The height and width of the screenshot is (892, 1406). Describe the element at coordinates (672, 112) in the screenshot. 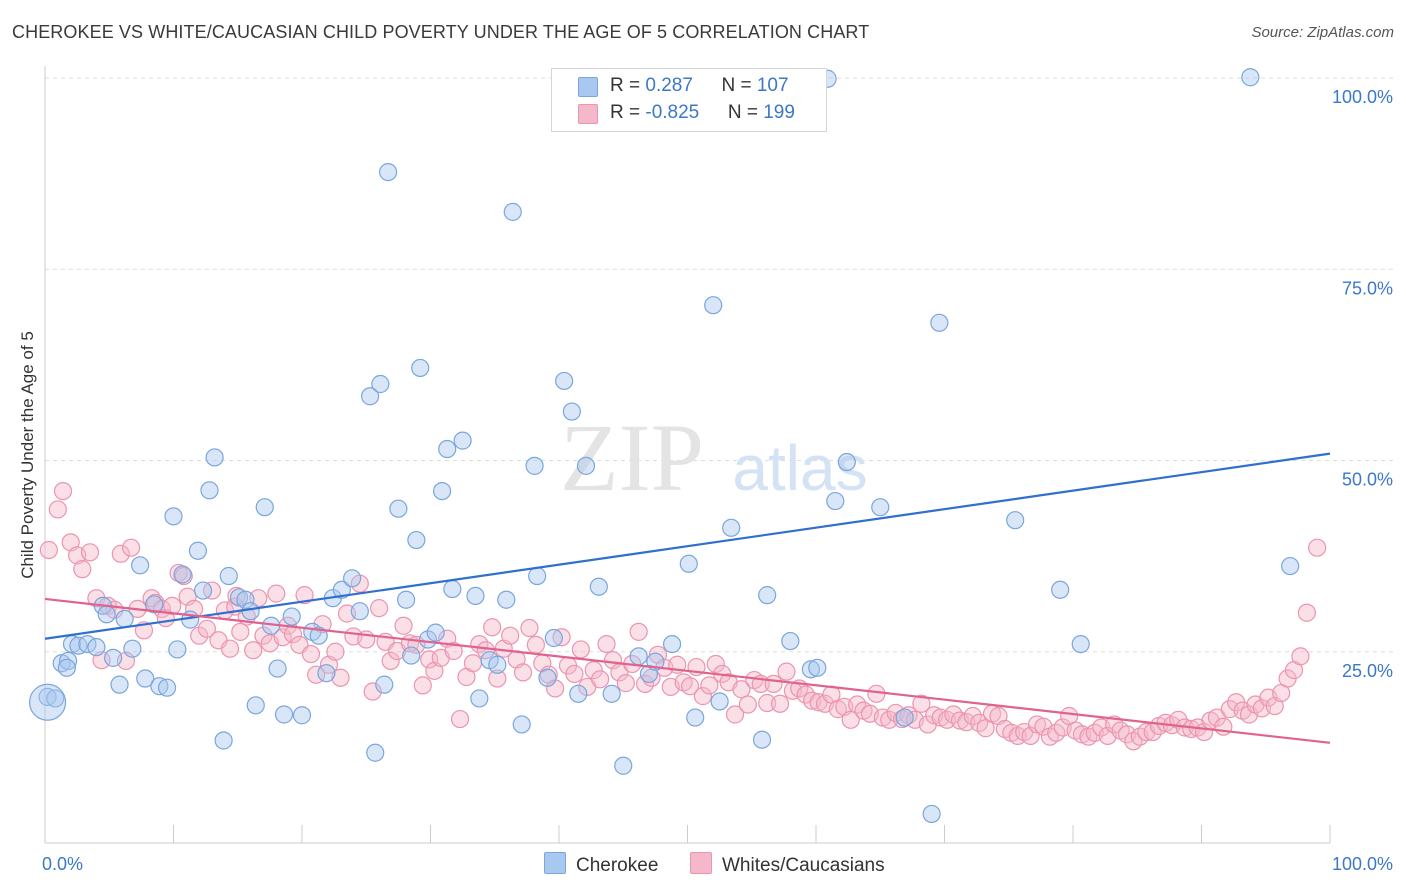

I see `legend-r-value-whites: -0.825` at that location.